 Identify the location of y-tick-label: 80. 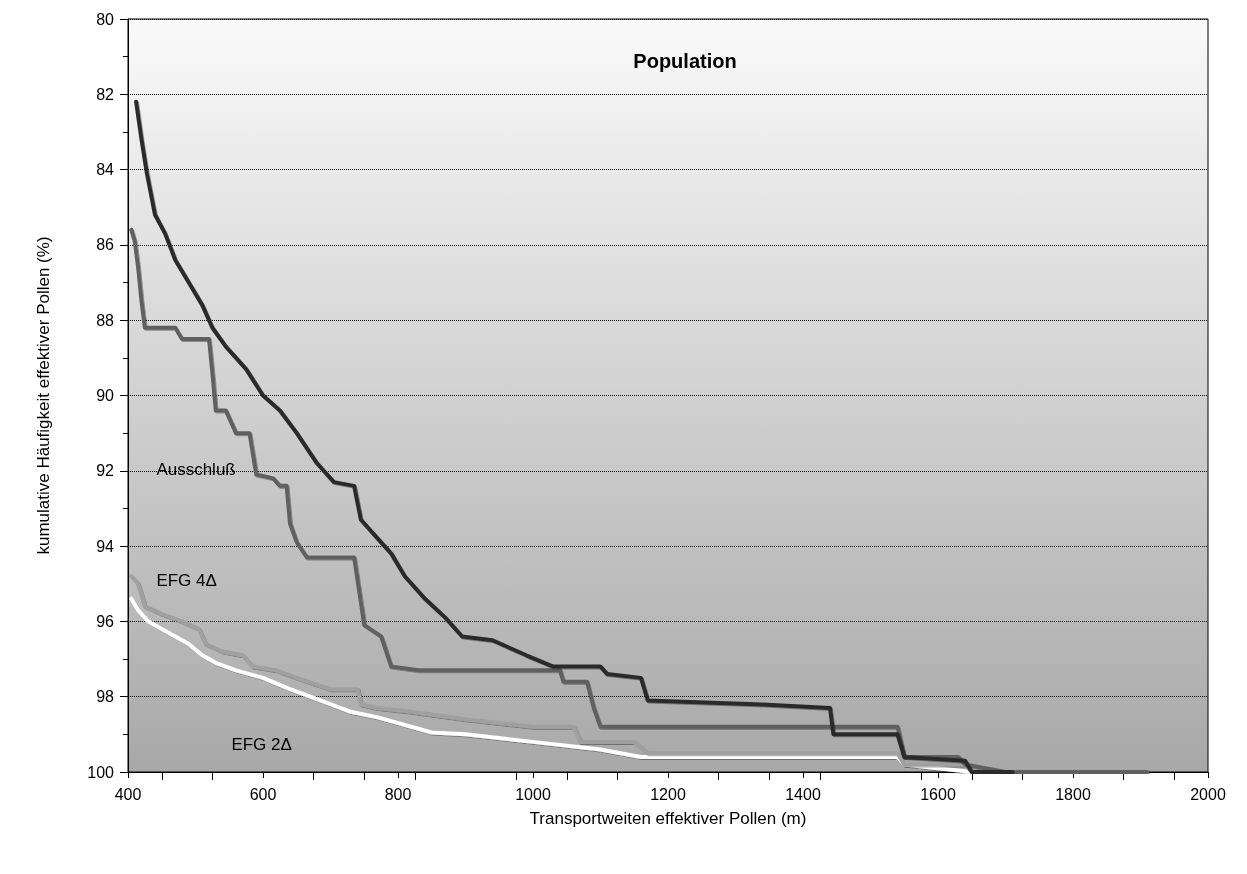
(105, 19).